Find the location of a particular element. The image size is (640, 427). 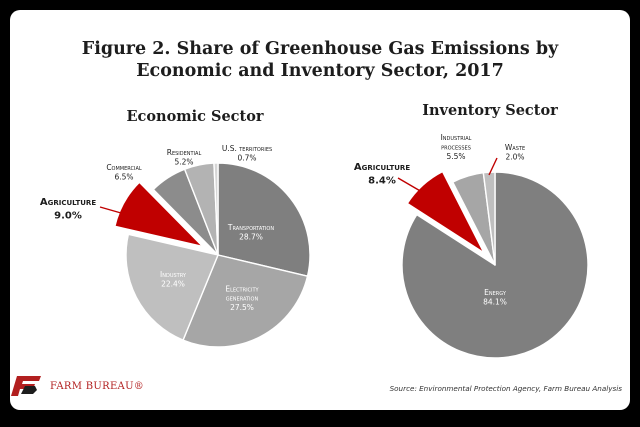

inventory-sector-title: Inventory Sector is located at coordinates (490, 110).